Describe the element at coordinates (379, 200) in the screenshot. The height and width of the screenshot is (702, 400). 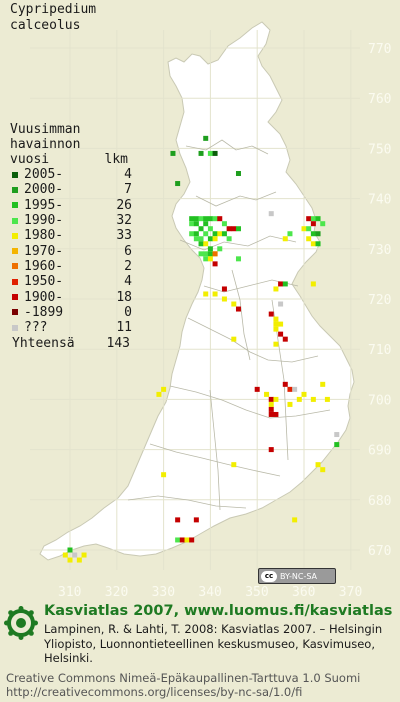
I see `y-tick-label: 740` at that location.